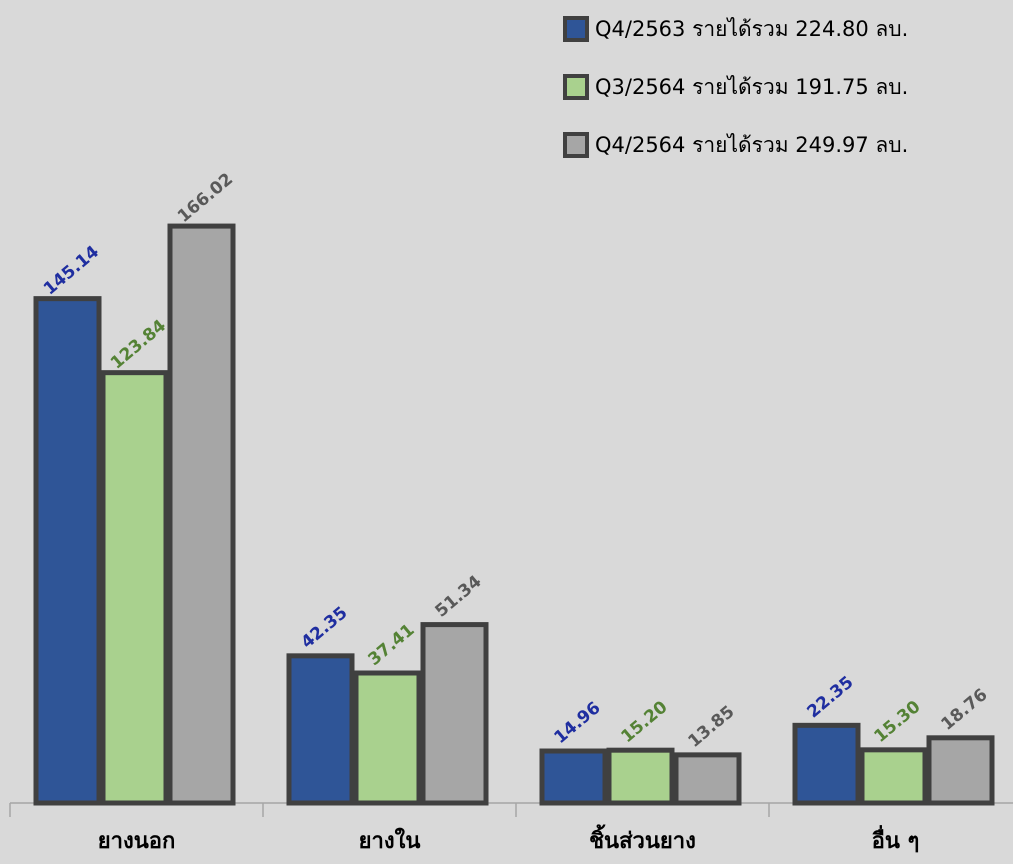 Image resolution: width=1013 pixels, height=864 pixels. Describe the element at coordinates (711, 727) in the screenshot. I see `data-label: 13.85` at that location.